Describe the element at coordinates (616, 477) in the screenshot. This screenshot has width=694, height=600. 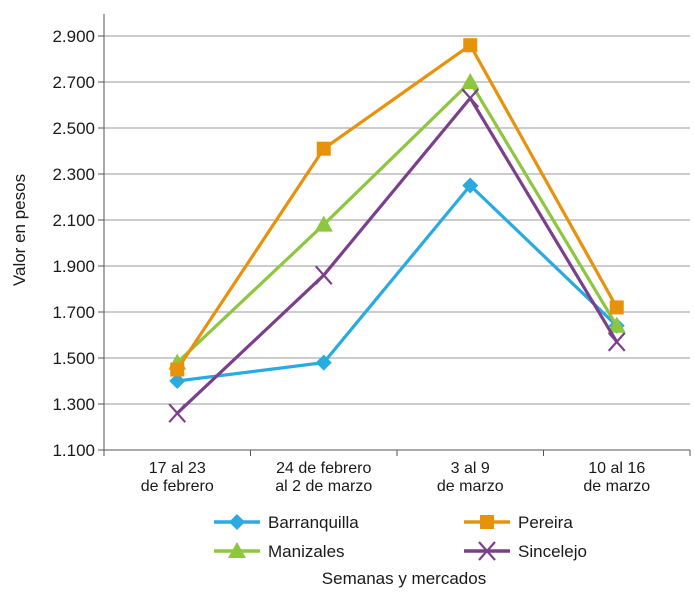
I see `x-tick-label: 10 al 16 de marzo` at that location.